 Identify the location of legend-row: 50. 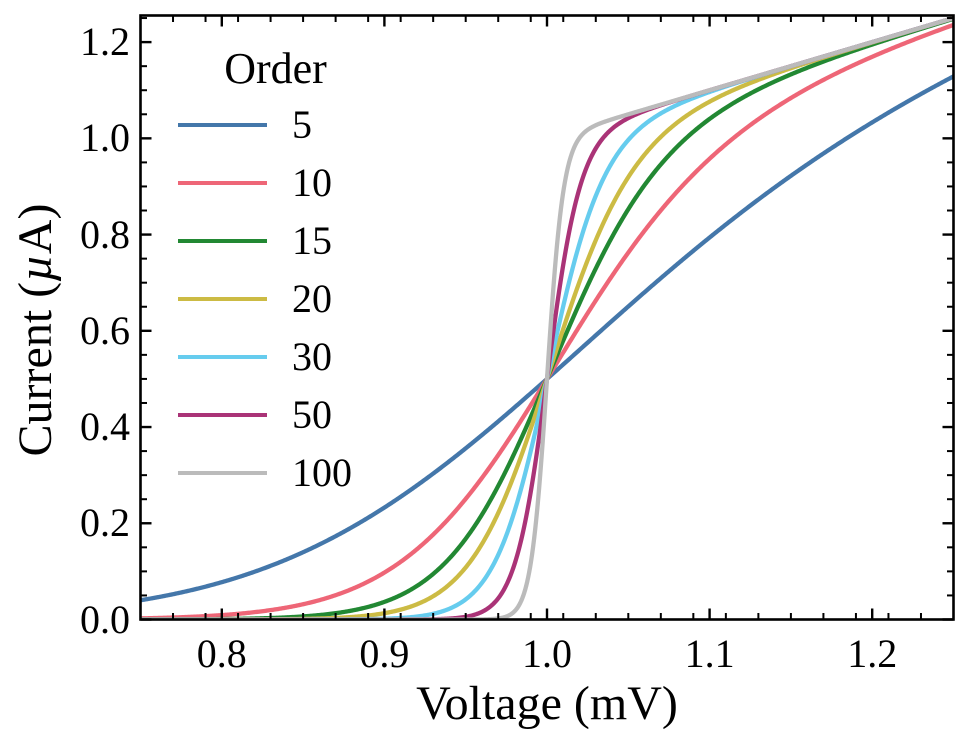
(265, 415).